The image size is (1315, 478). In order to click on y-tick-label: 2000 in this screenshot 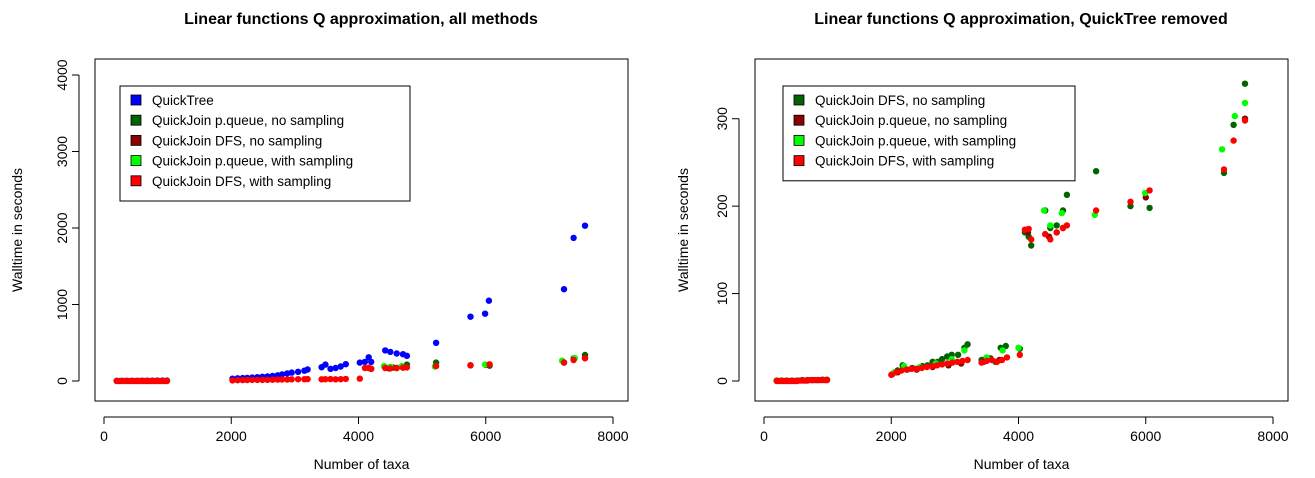, I will do `click(62, 227)`.